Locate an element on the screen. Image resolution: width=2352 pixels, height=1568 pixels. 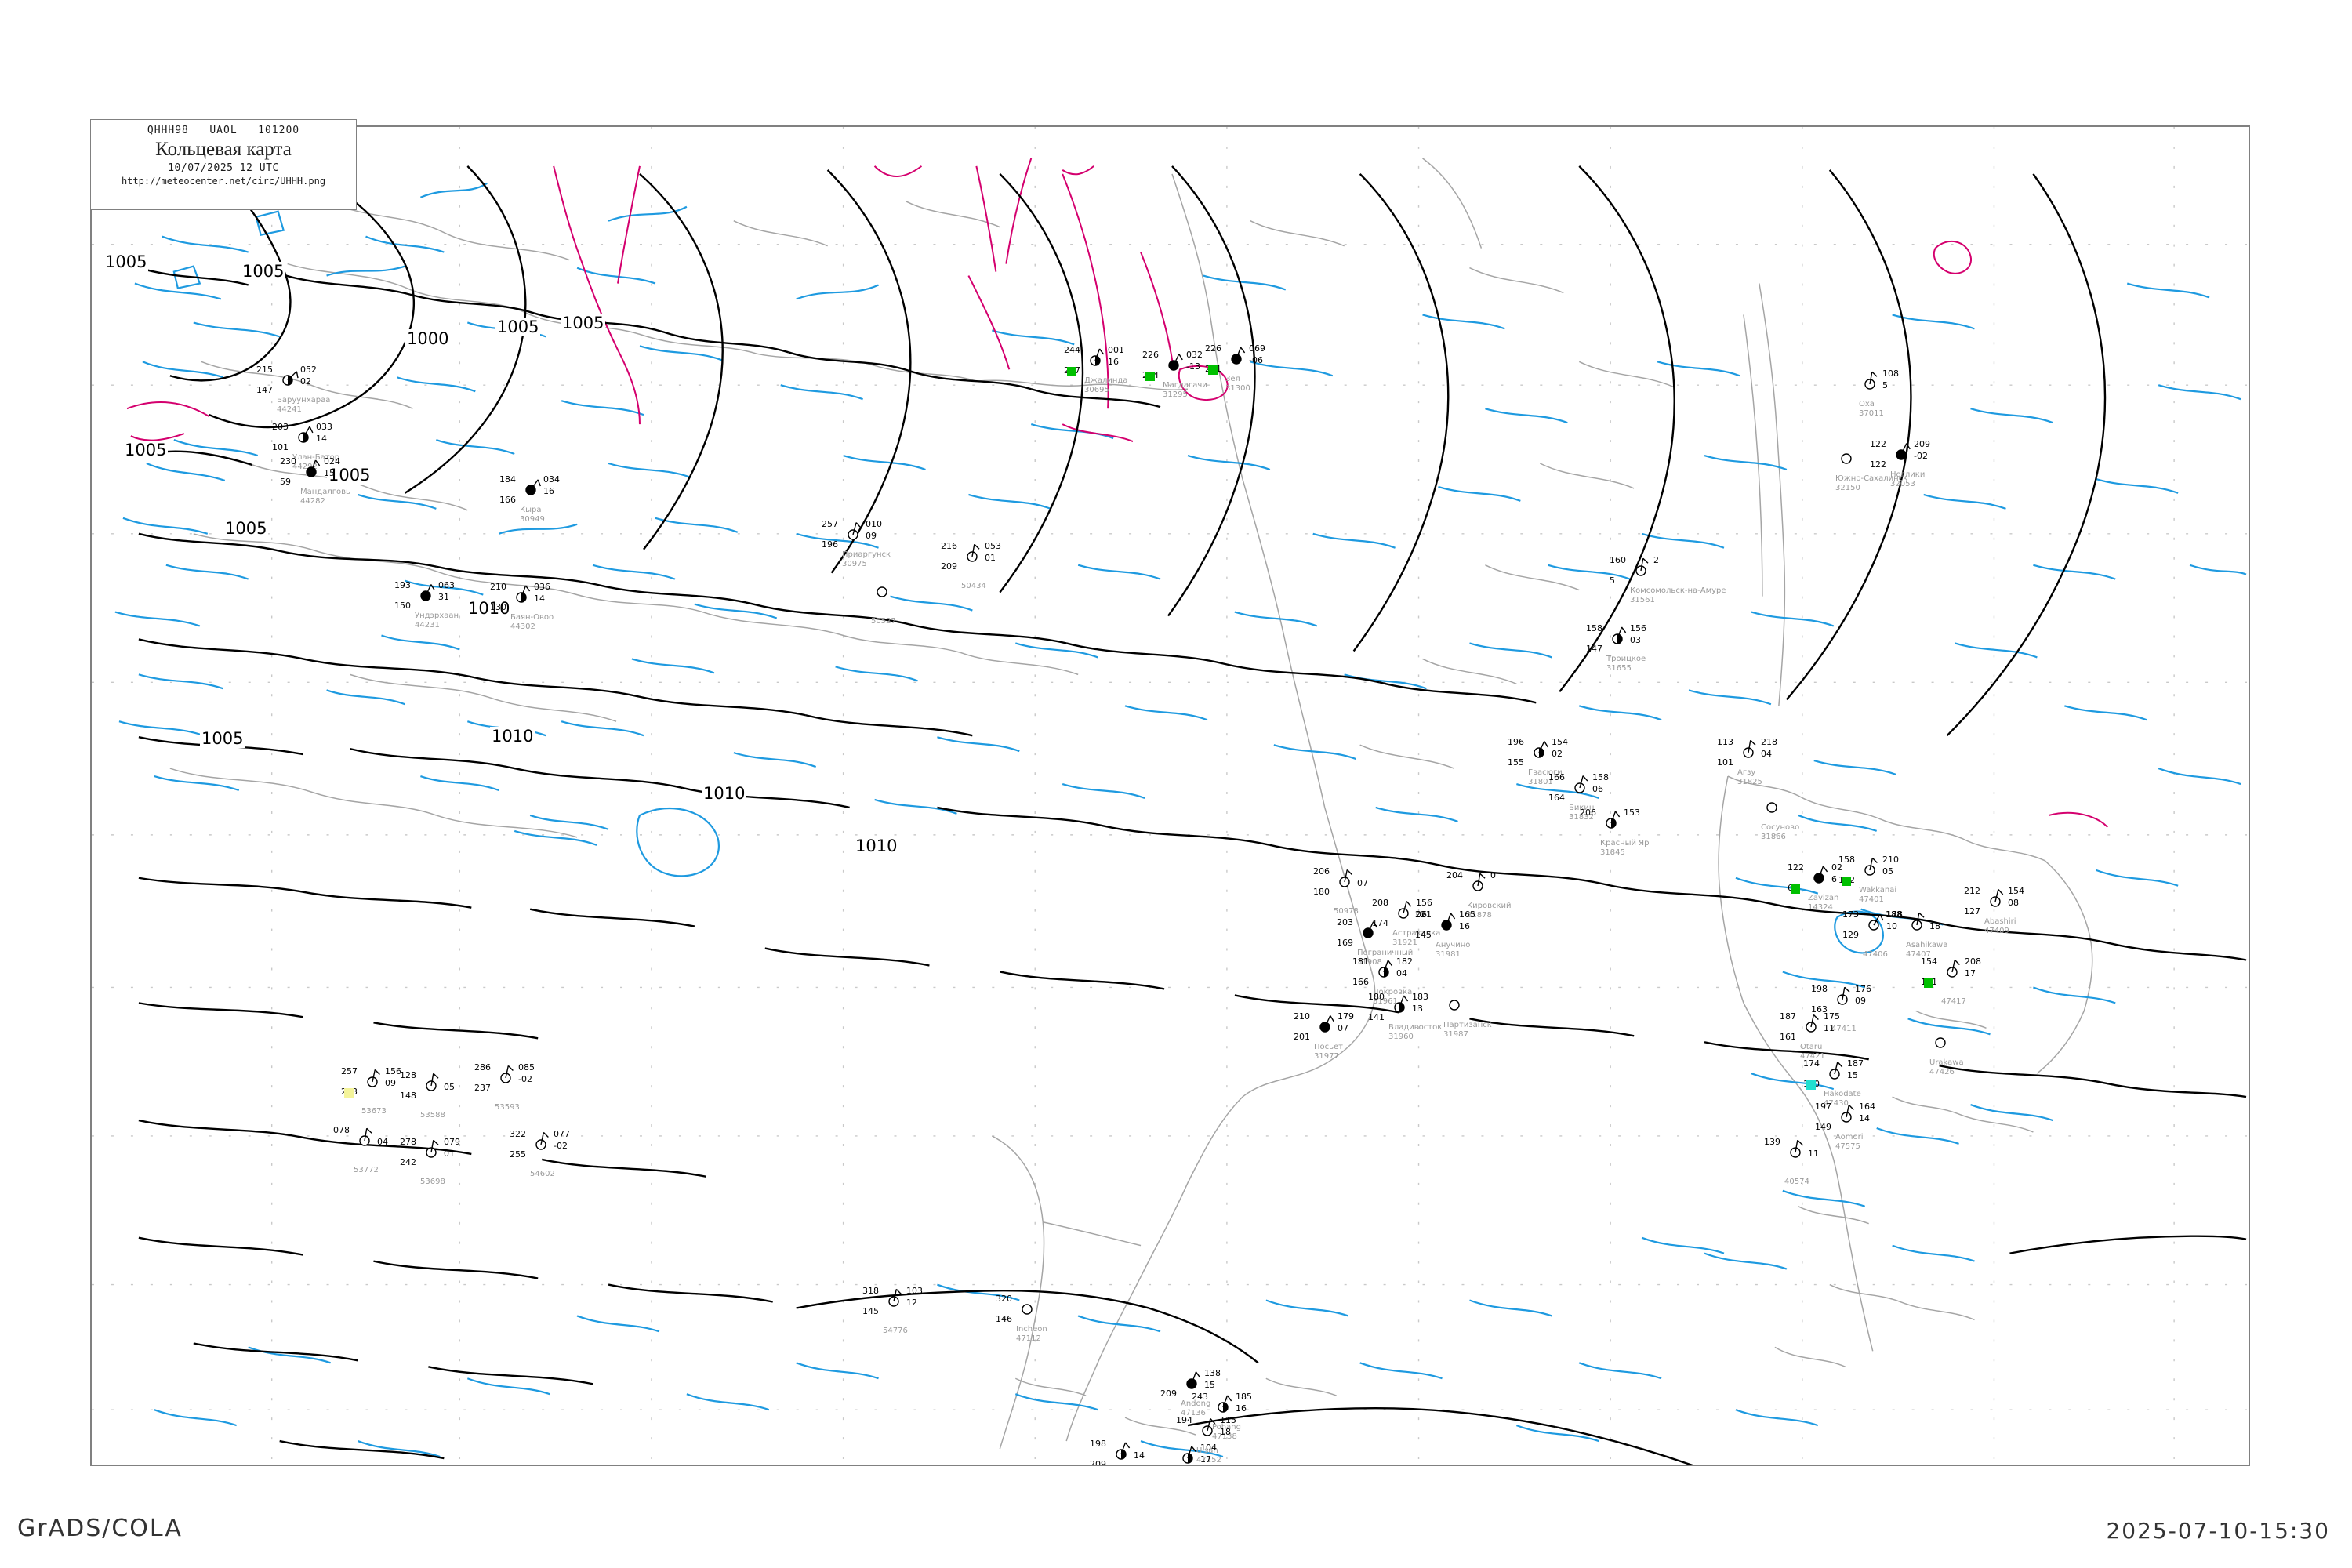
station-plot: Партизанск 31987 is located at coordinates (1467, 1019).